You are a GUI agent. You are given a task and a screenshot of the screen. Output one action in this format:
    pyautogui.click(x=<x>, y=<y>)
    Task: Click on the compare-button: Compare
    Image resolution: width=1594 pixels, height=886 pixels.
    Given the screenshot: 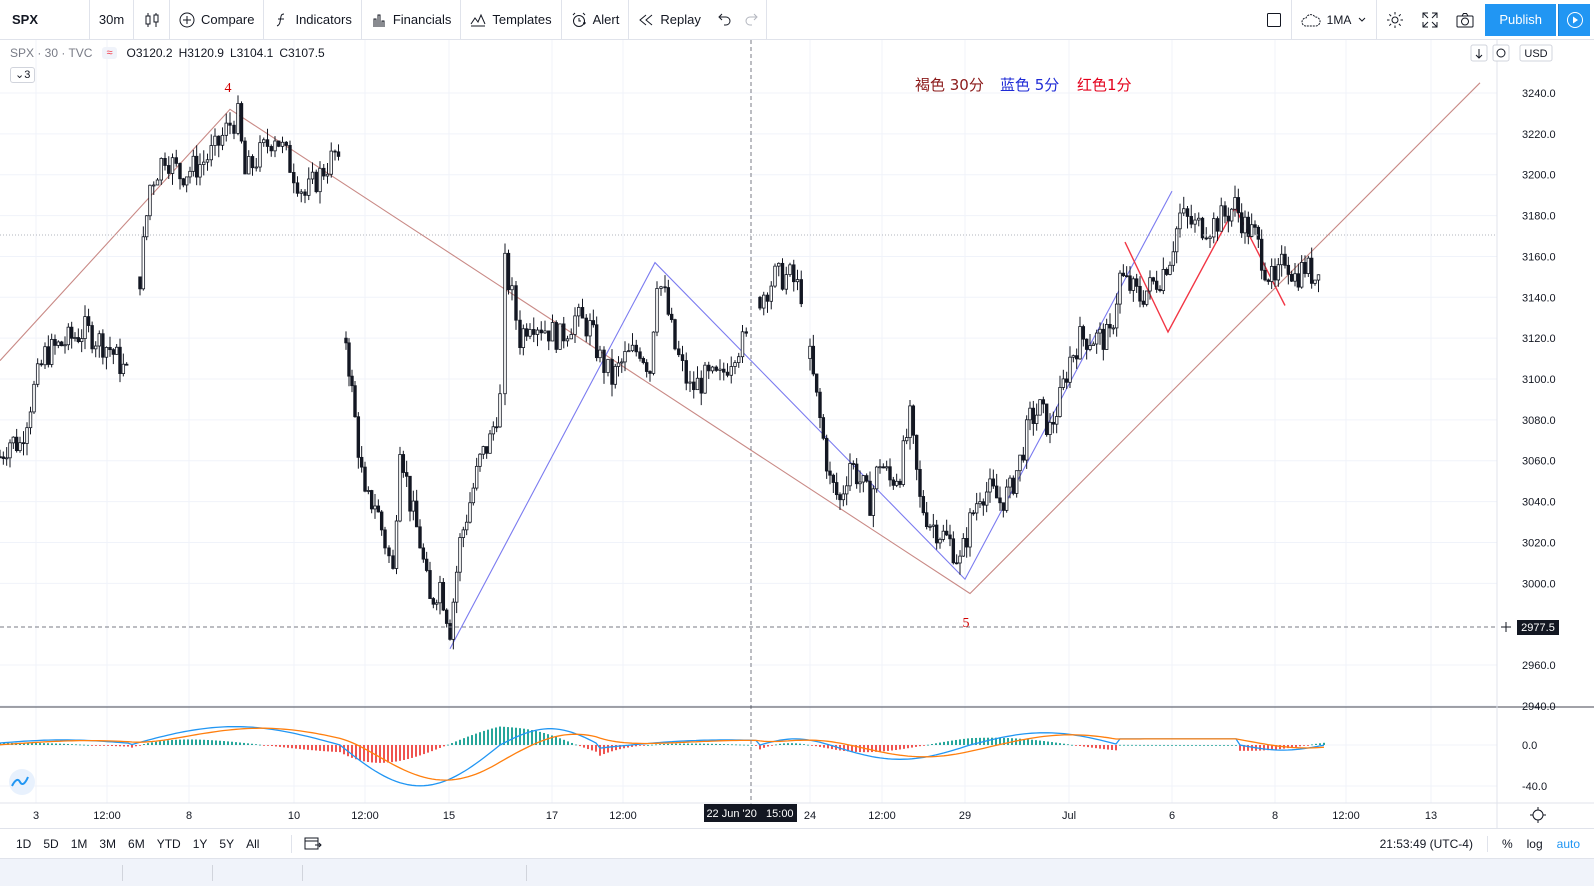 What is the action you would take?
    pyautogui.click(x=217, y=20)
    